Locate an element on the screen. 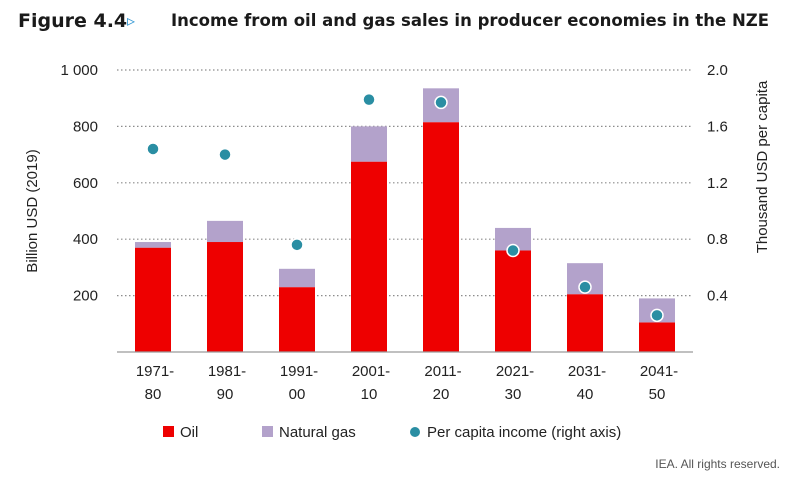 The image size is (800, 482). x-tick-label: 1991- is located at coordinates (299, 371).